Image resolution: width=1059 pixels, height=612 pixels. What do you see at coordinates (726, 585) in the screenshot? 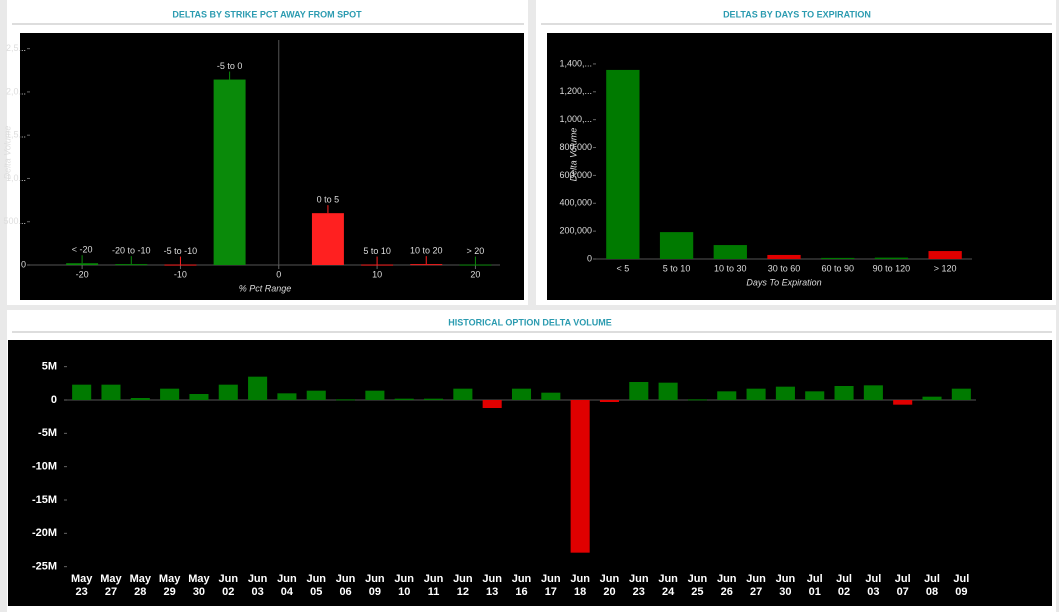
I see `x-tick-label: Jun 26` at bounding box center [726, 585].